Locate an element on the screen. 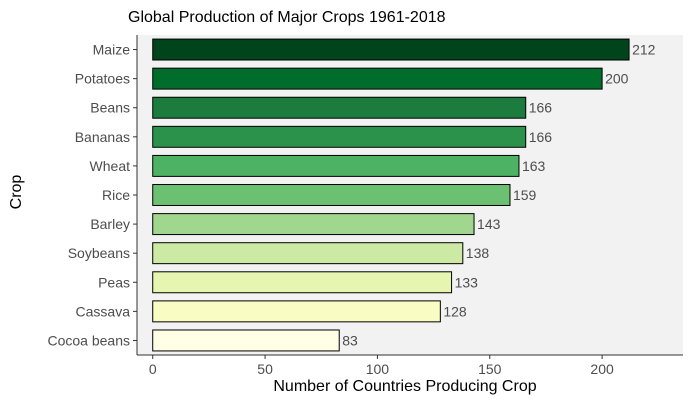 The image size is (691, 403). bar-cassava is located at coordinates (296, 311).